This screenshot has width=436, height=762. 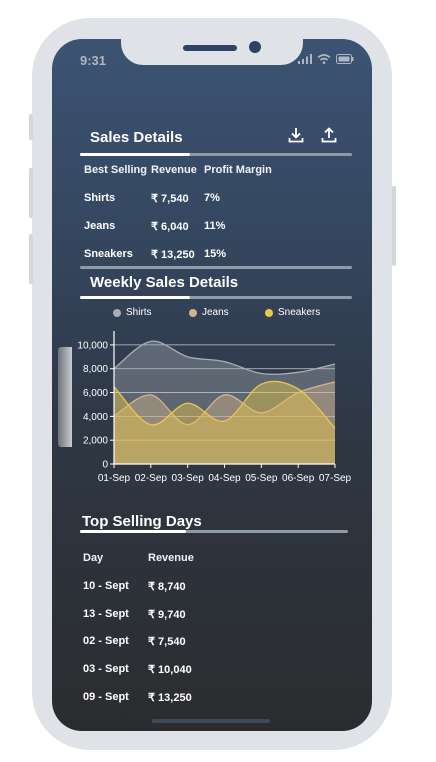 What do you see at coordinates (95, 441) in the screenshot?
I see `y-tick-label: 2,000` at bounding box center [95, 441].